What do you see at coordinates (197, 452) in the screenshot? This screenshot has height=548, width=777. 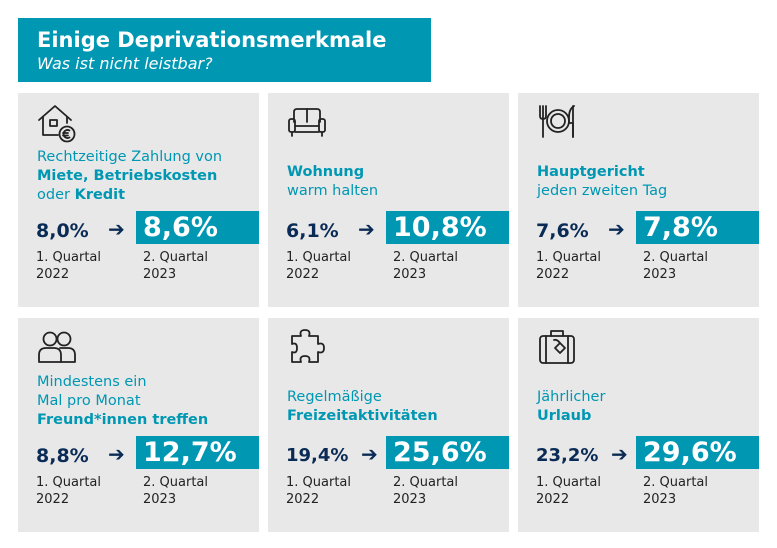 I see `new-value: 12,7%` at bounding box center [197, 452].